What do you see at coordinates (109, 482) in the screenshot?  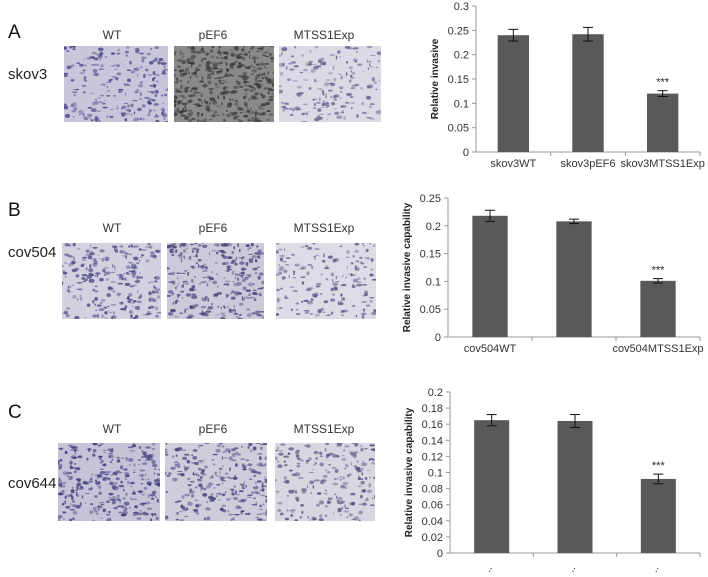 I see `micrograph-c-wt` at bounding box center [109, 482].